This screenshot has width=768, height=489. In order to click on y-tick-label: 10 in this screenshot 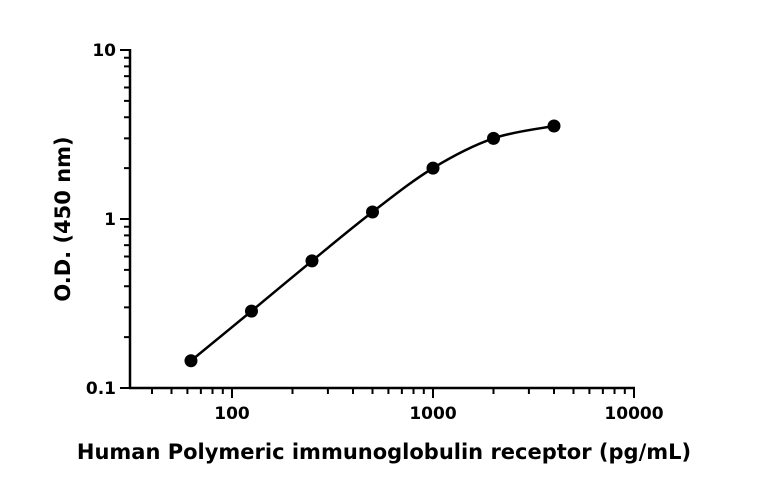, I will do `click(104, 51)`.